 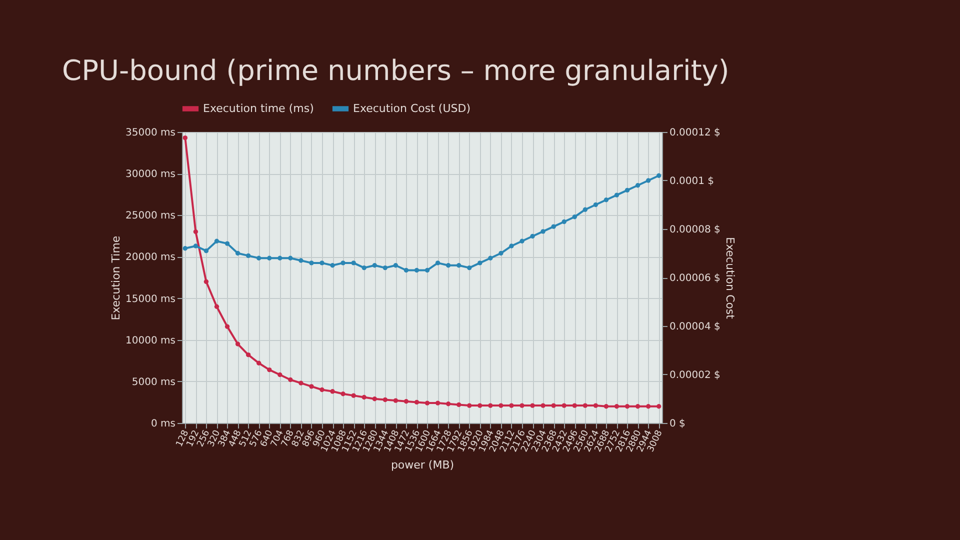 I want to click on x-axis-title: power (MB), so click(x=422, y=465).